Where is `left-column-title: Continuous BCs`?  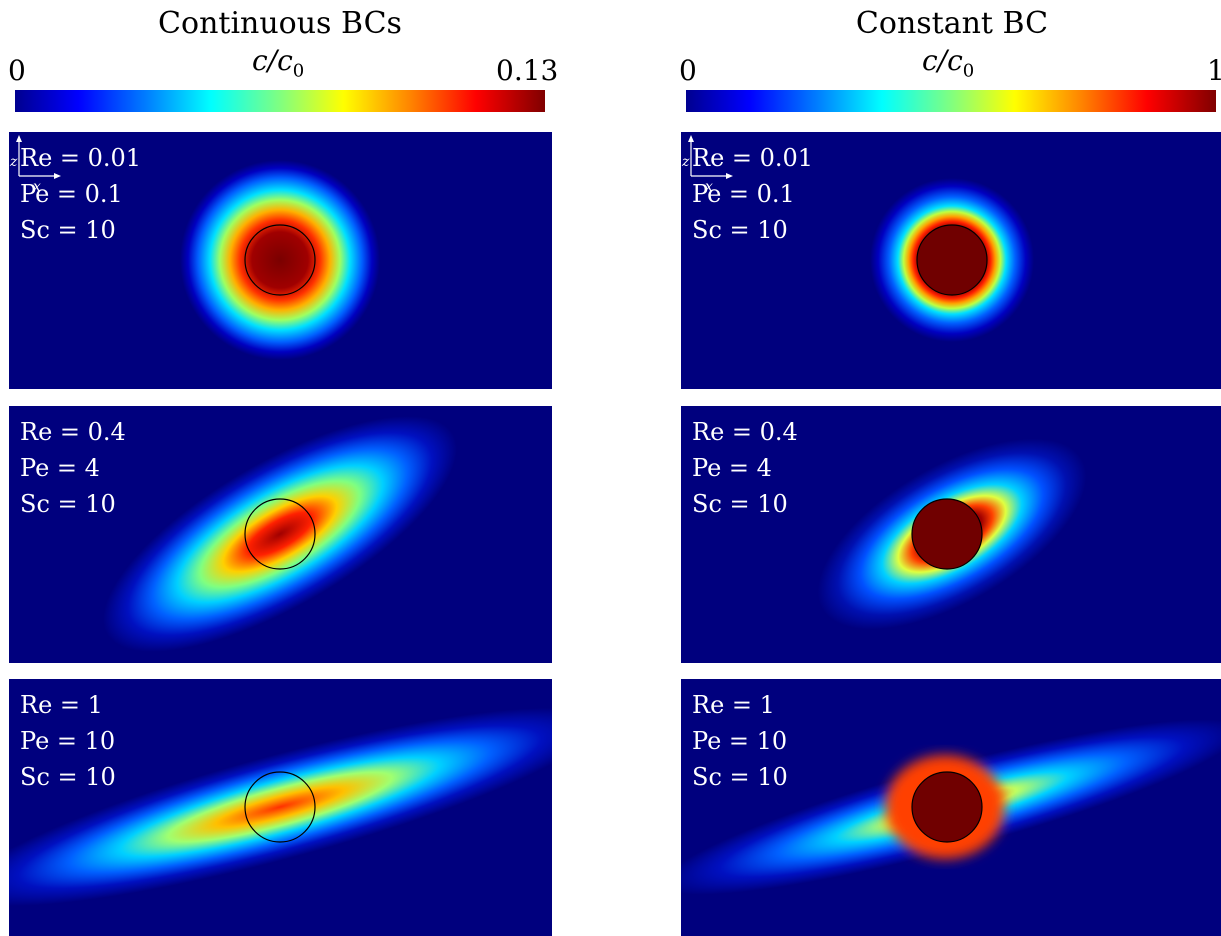
left-column-title: Continuous BCs is located at coordinates (280, 23).